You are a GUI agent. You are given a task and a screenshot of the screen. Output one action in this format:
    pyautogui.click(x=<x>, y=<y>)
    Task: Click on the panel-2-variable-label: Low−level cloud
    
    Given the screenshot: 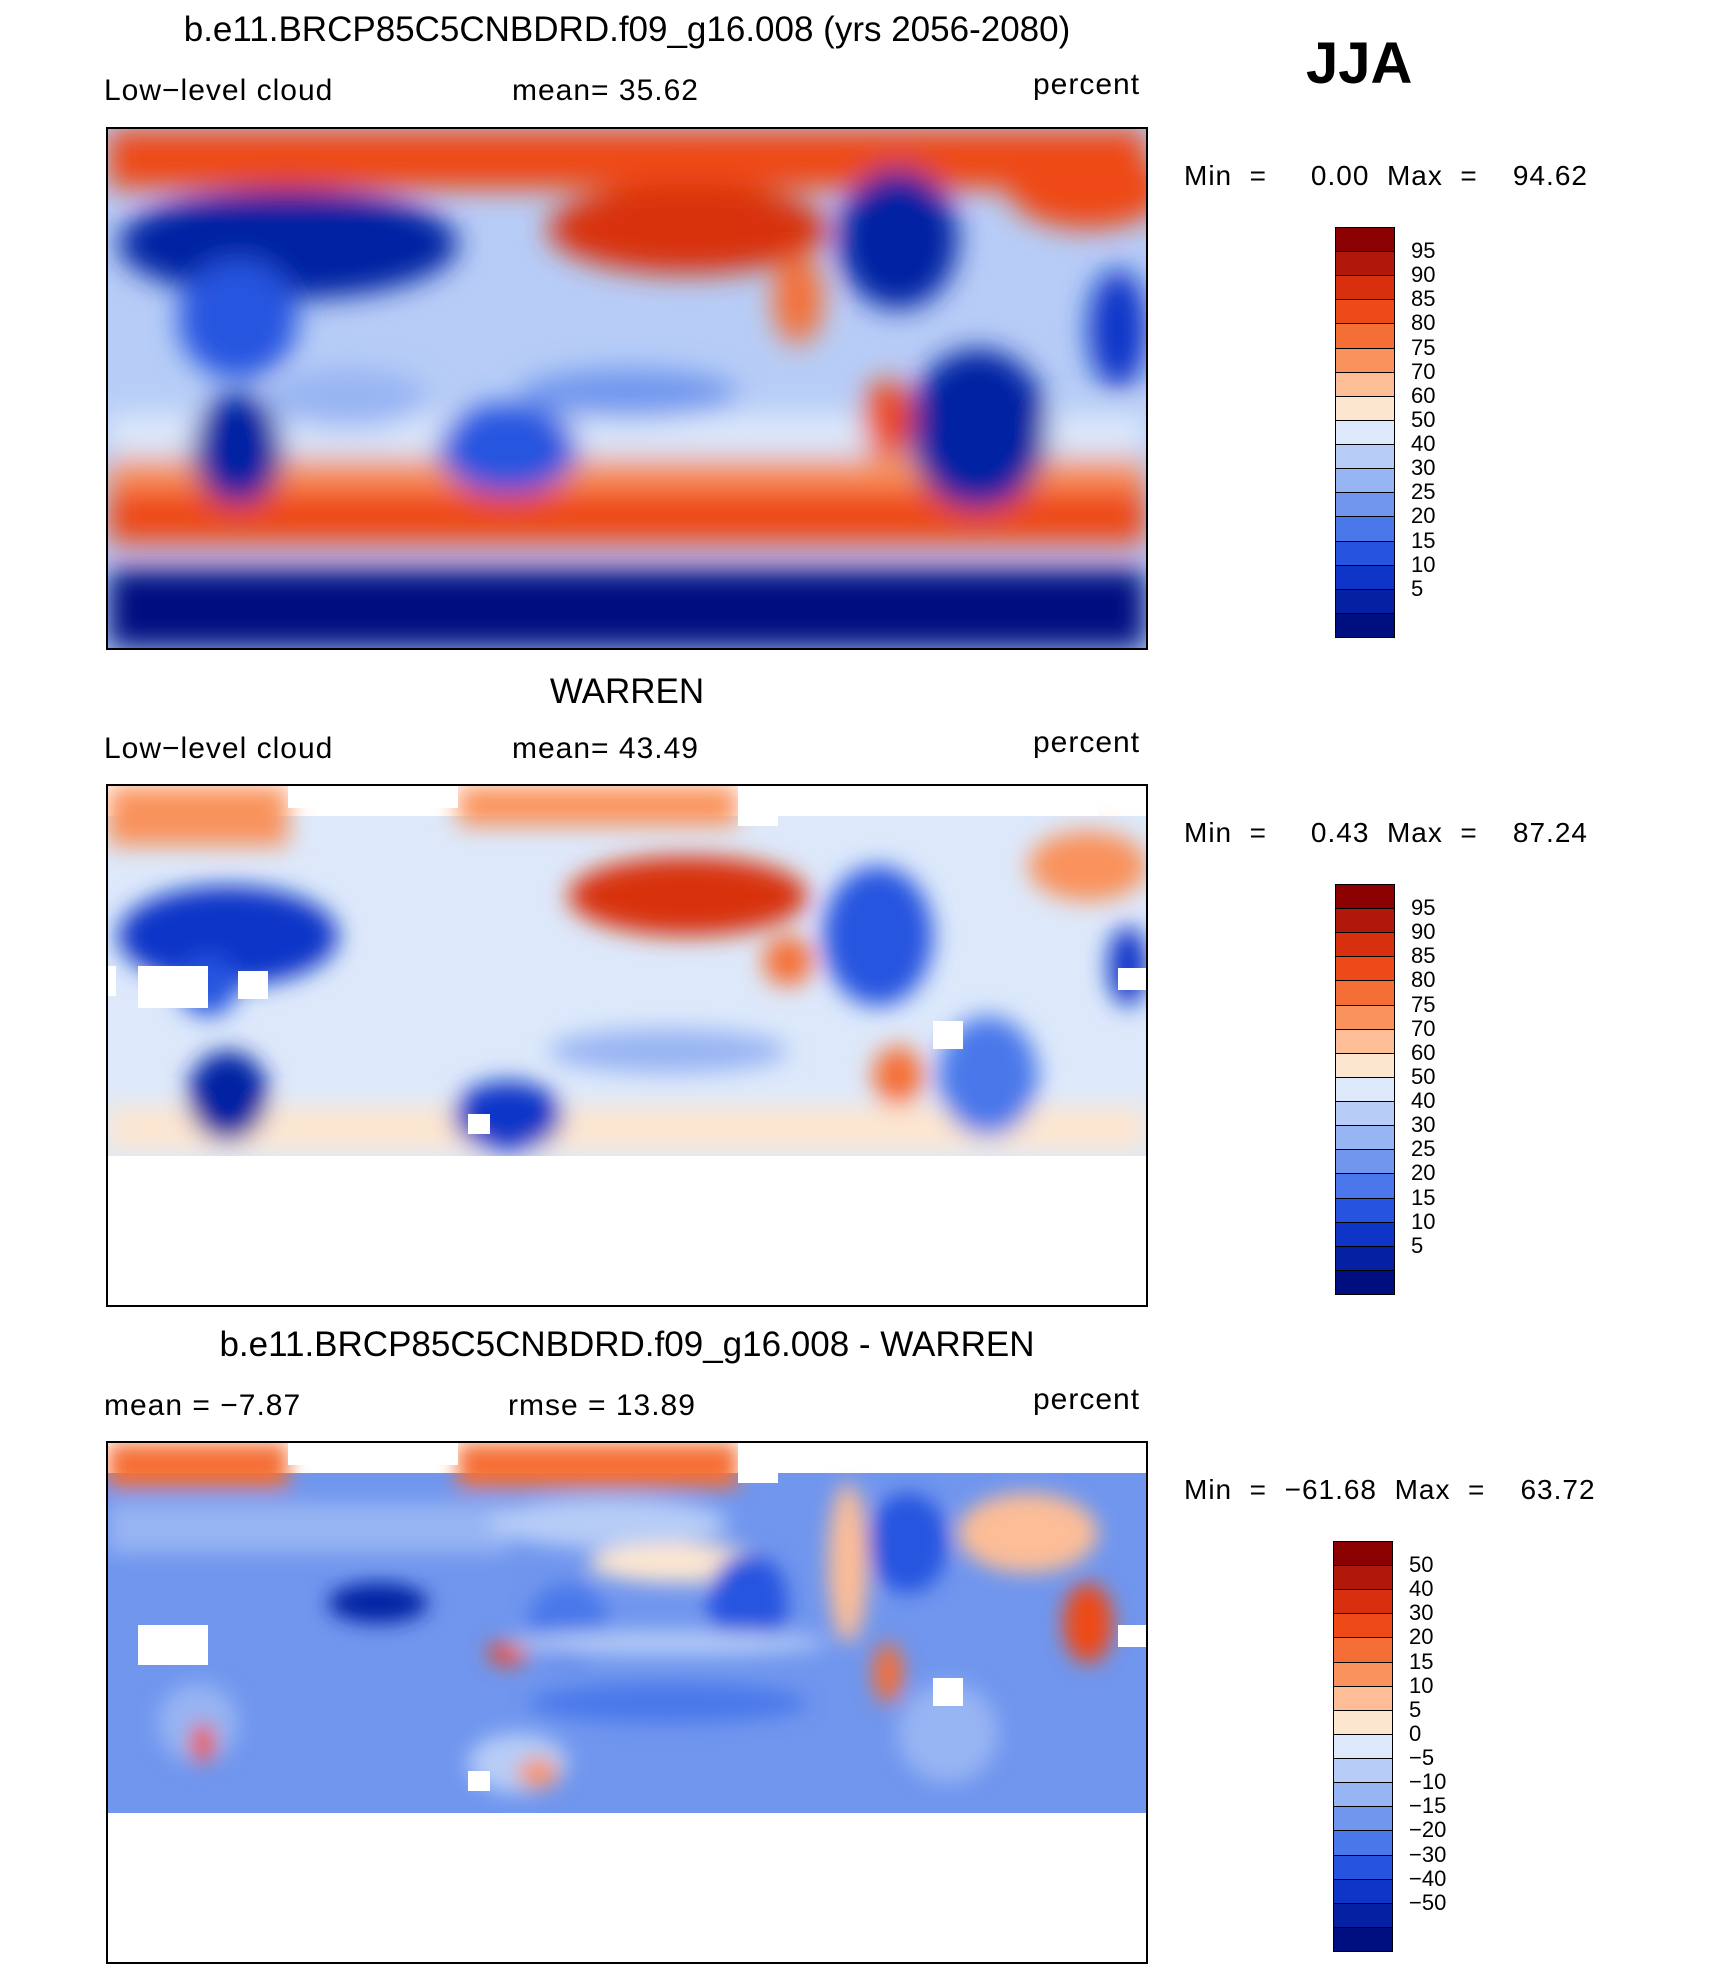 What is the action you would take?
    pyautogui.click(x=219, y=748)
    